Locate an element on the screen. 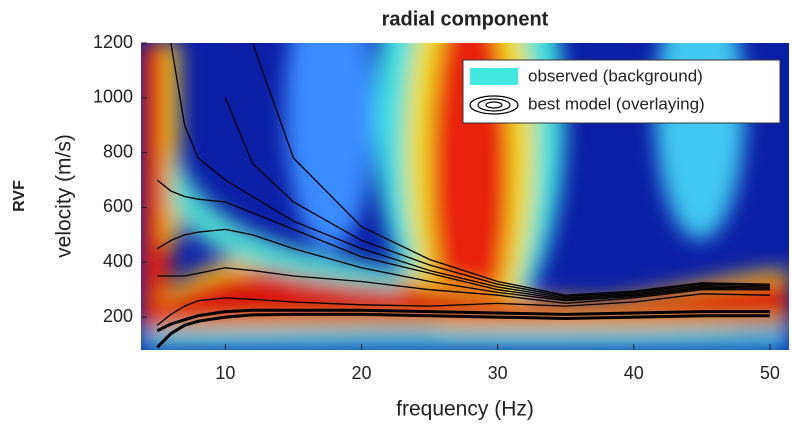 Image resolution: width=792 pixels, height=428 pixels. y-tick-label: 200 is located at coordinates (118, 316).